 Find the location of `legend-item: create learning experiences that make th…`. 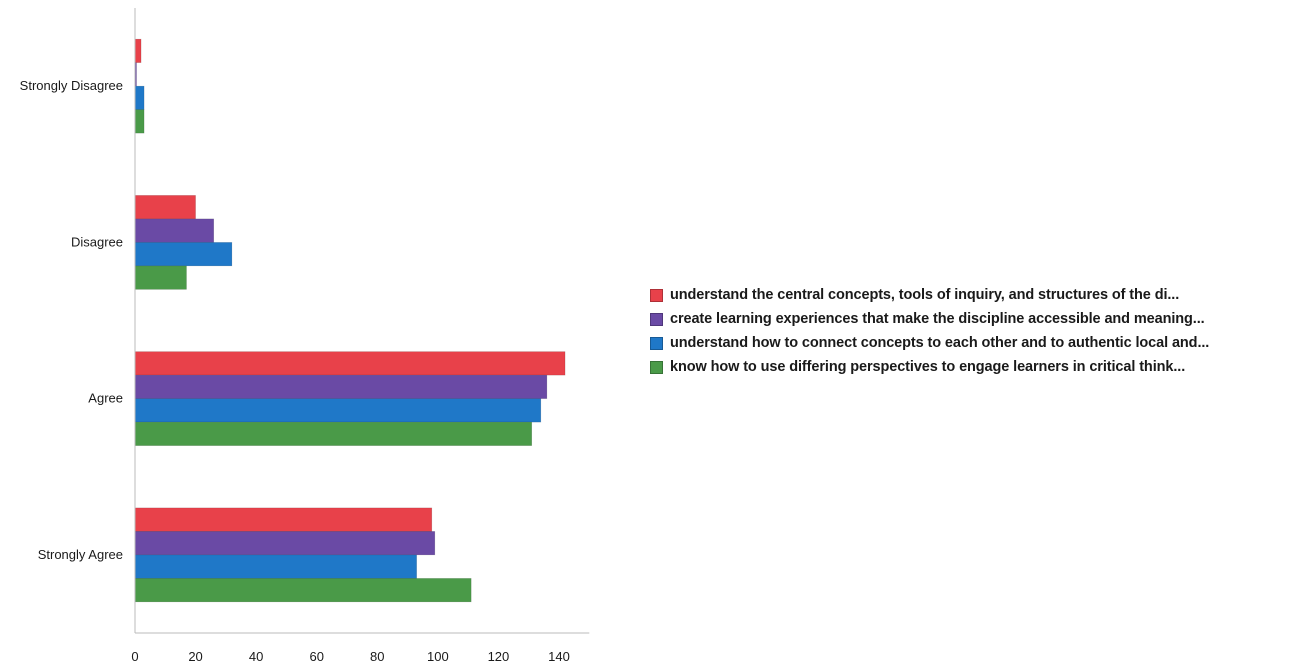

legend-item: create learning experiences that make th… is located at coordinates (929, 319).